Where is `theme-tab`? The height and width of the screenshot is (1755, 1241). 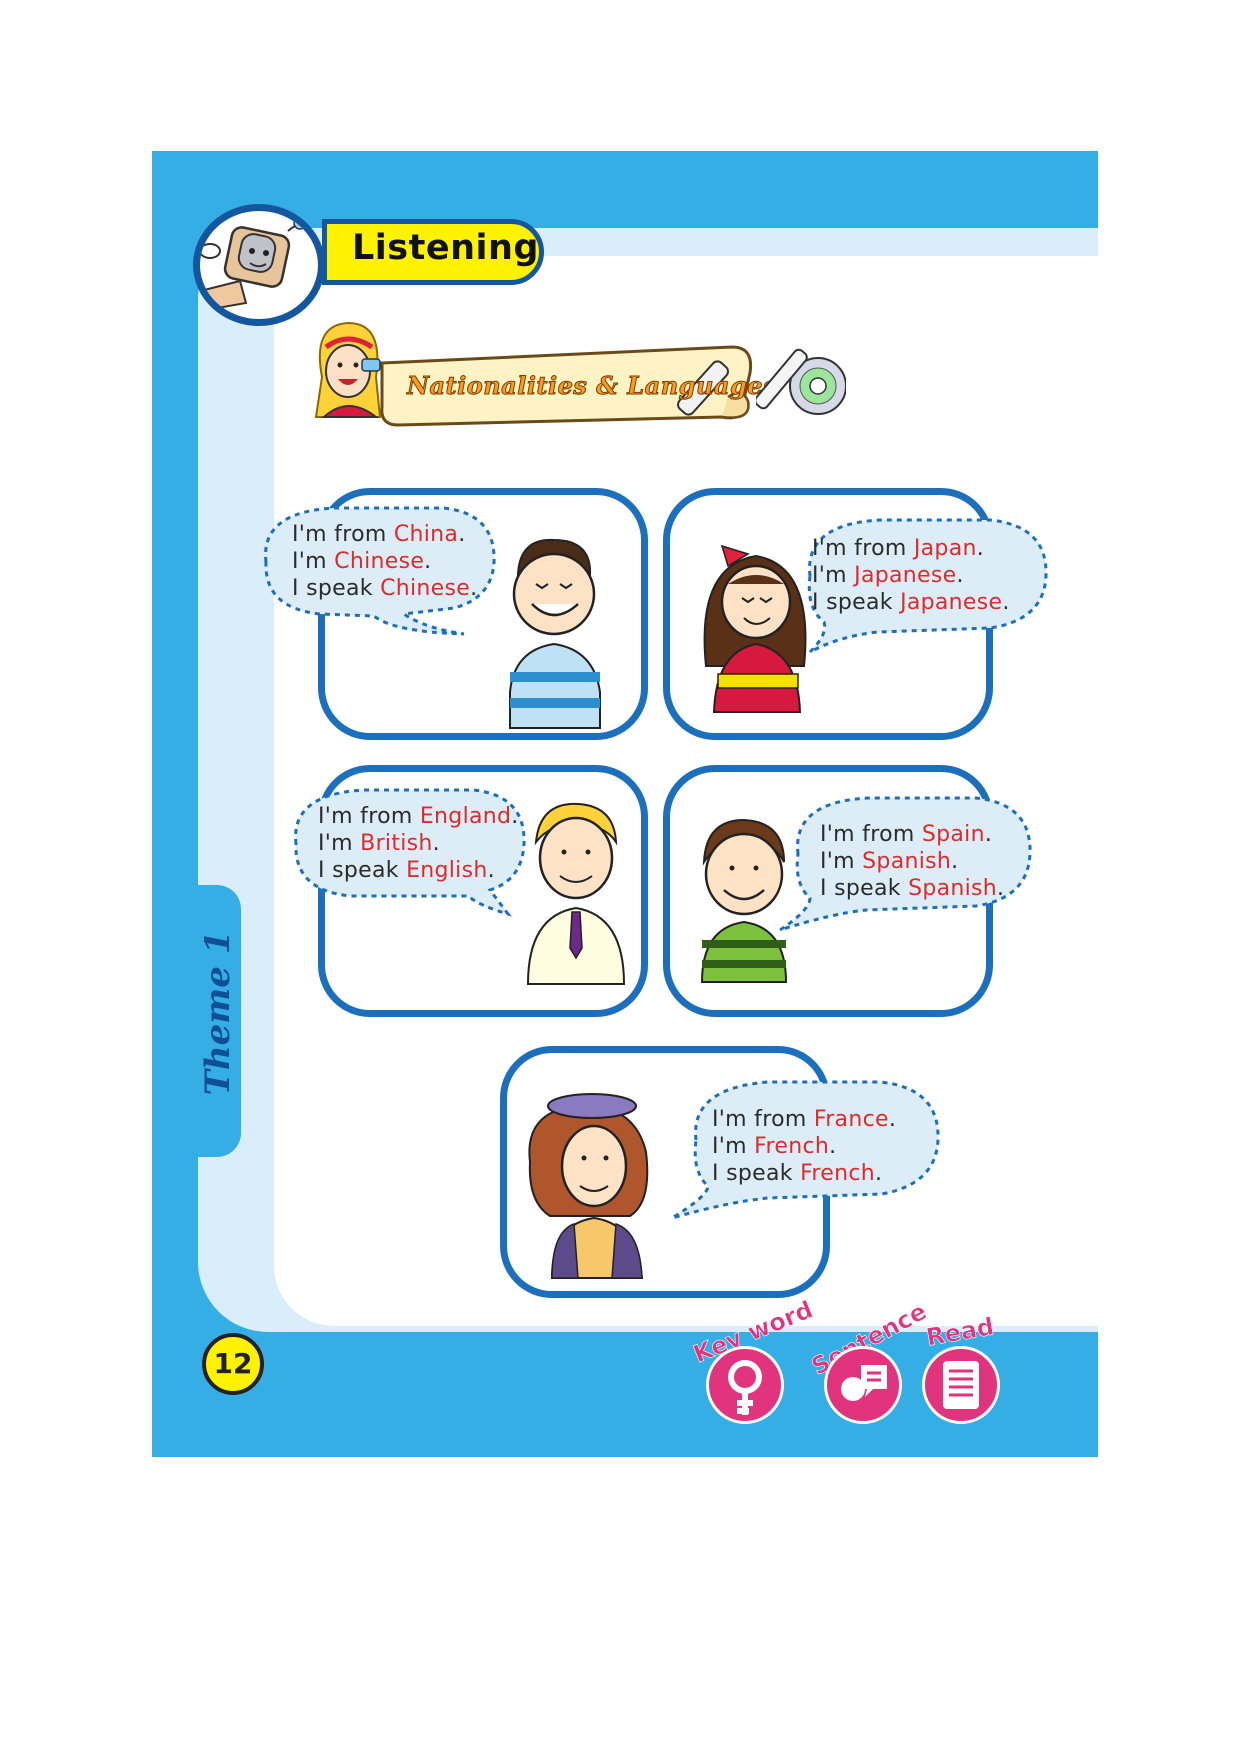 theme-tab is located at coordinates (218, 1021).